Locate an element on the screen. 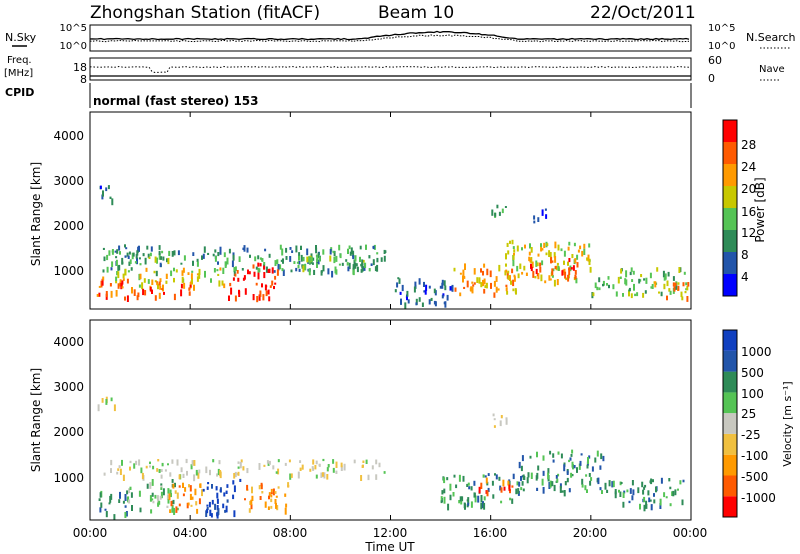  nave-tick-bottom: 0 is located at coordinates (711, 78).